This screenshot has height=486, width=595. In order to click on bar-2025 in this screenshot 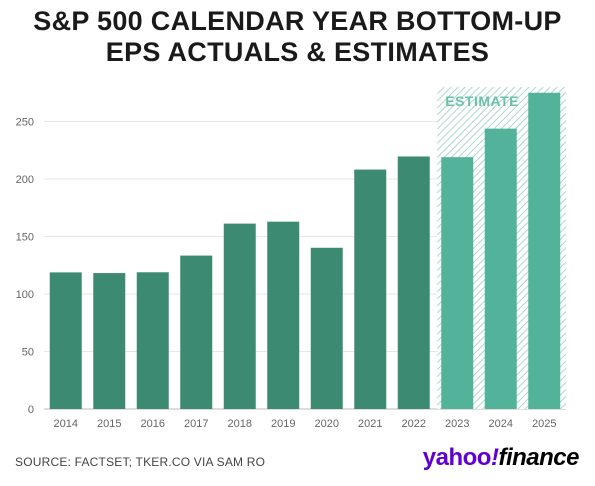, I will do `click(544, 250)`.